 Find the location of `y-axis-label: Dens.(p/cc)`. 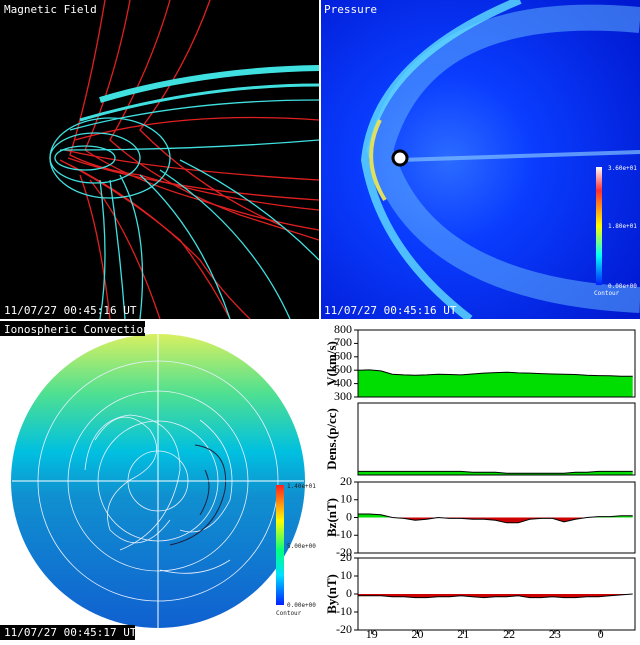

y-axis-label: Dens.(p/cc) is located at coordinates (331, 439).